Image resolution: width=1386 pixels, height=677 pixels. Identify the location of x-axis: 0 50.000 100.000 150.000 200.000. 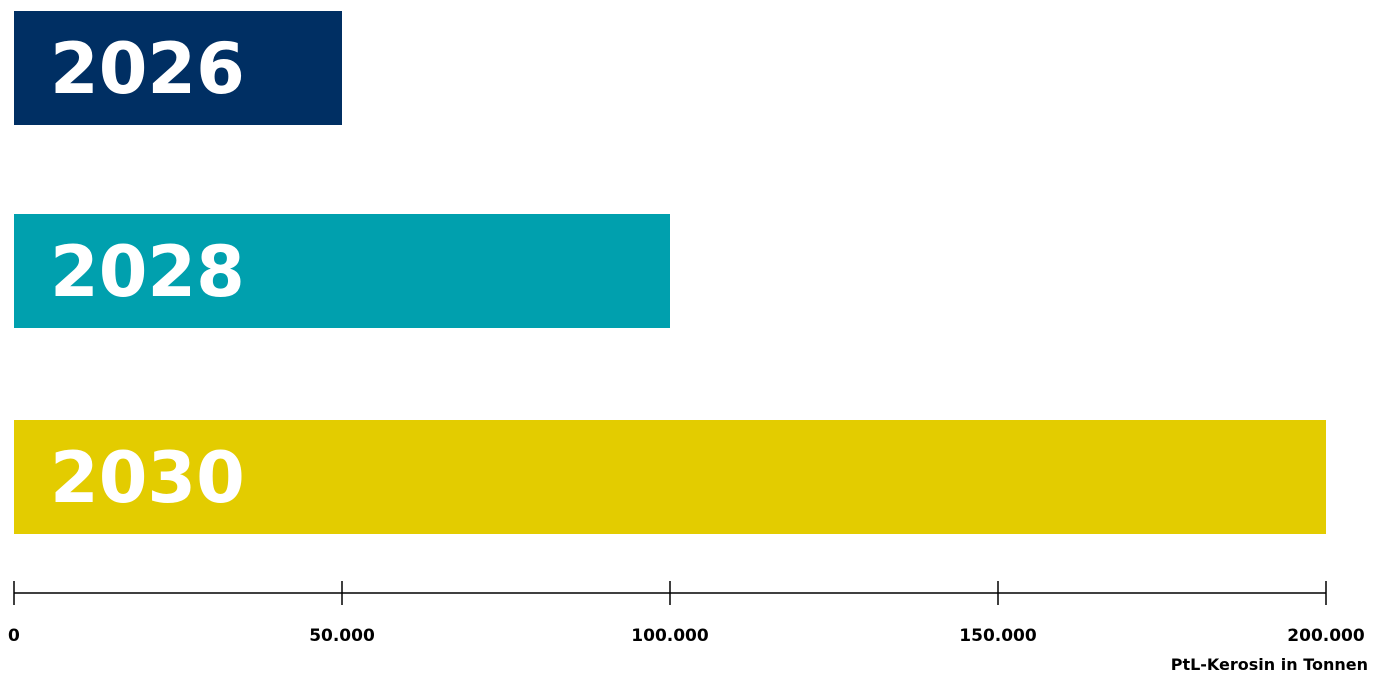
(686, 613).